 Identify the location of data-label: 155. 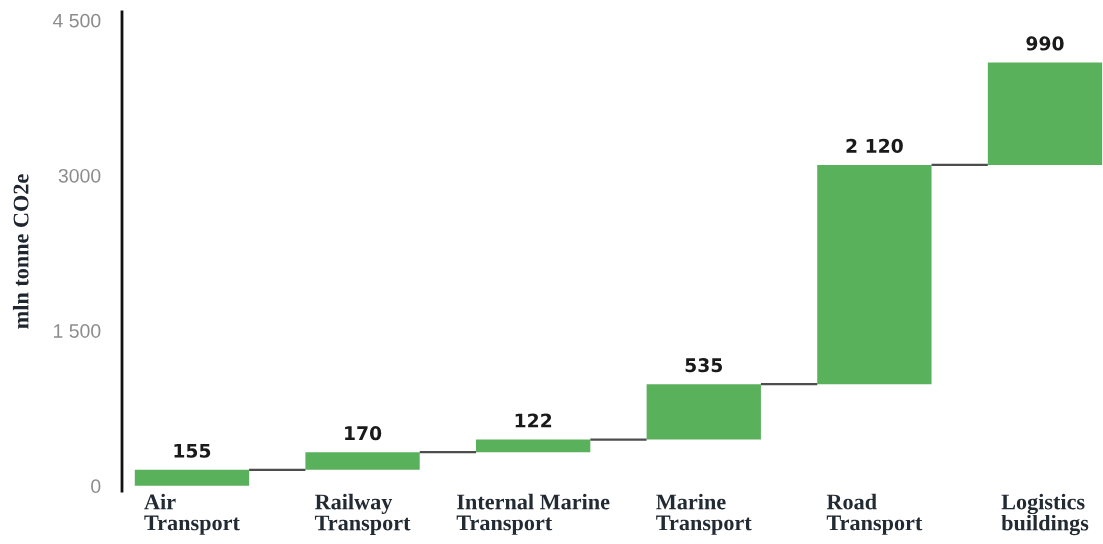
(192, 450).